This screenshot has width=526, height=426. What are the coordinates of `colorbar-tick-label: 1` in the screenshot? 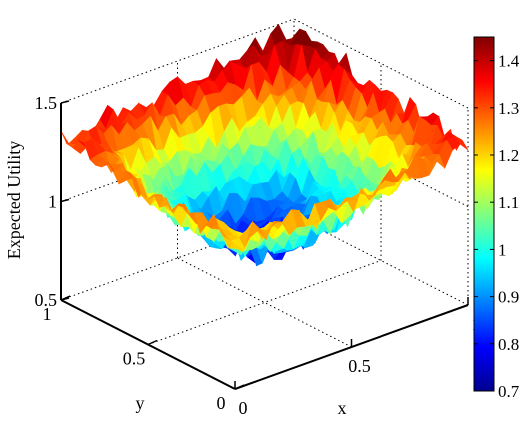 It's located at (502, 249).